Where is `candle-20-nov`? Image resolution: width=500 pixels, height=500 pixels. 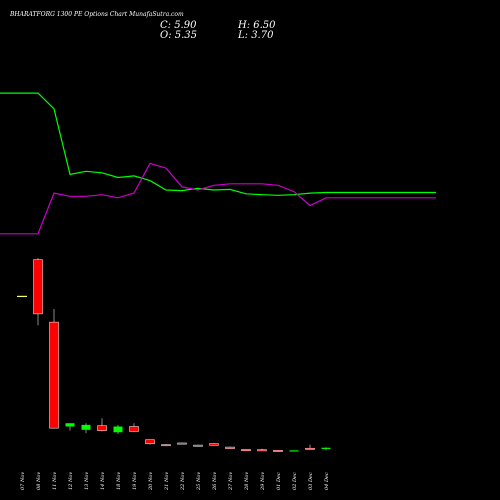 candle-20-nov is located at coordinates (150, 442).